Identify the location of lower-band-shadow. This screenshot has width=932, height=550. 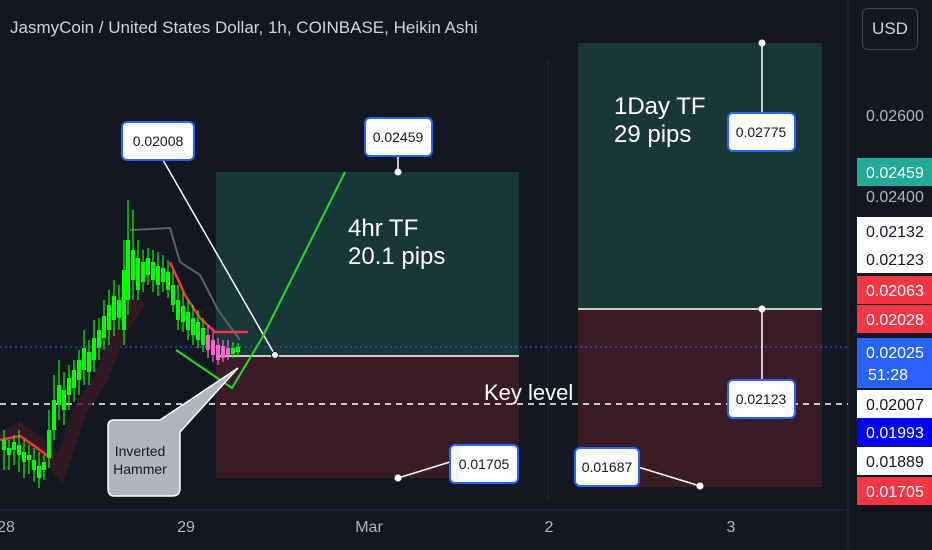
(73, 390).